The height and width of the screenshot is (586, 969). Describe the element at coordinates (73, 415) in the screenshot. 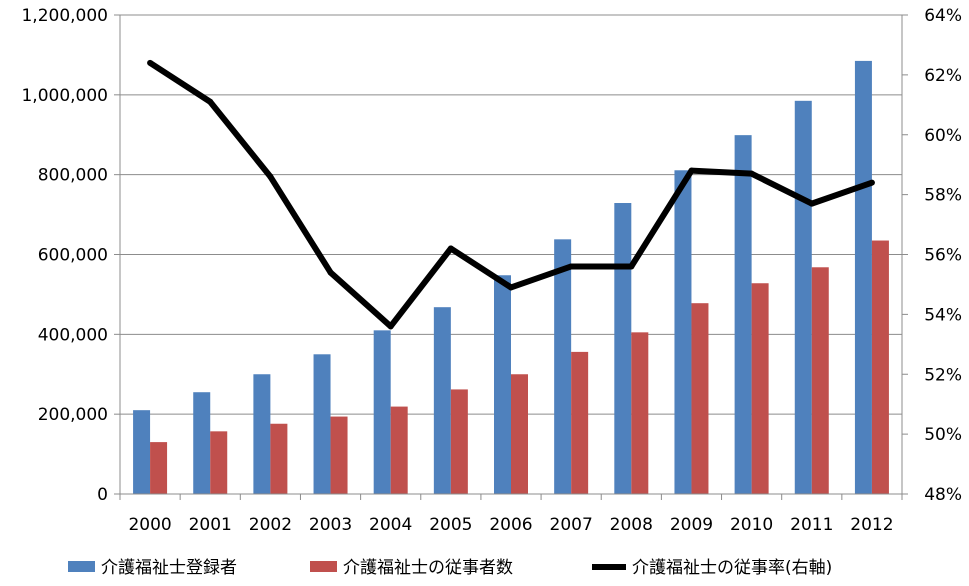

I see `left-tick-label: 200,000` at that location.